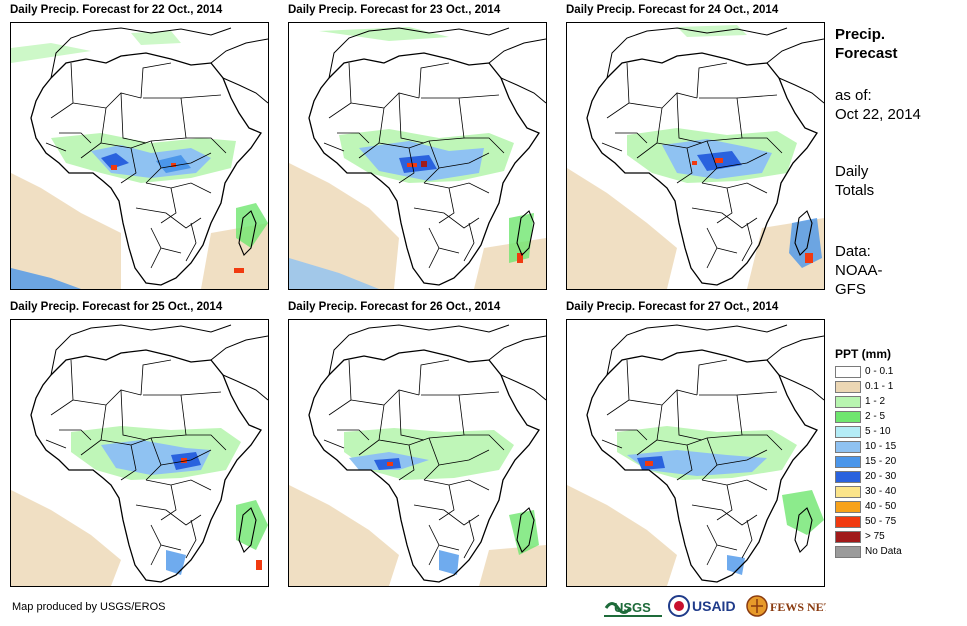 The width and height of the screenshot is (967, 626). What do you see at coordinates (881, 506) in the screenshot?
I see `legend-label: 40 - 50` at bounding box center [881, 506].